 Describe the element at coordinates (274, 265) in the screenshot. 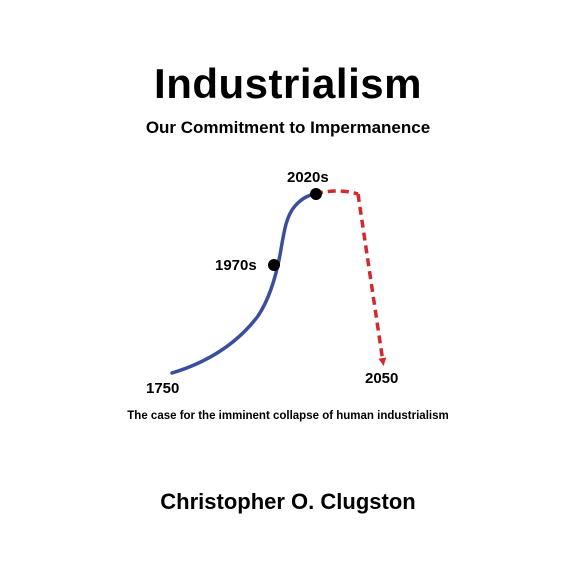

I see `marker-1970s` at that location.